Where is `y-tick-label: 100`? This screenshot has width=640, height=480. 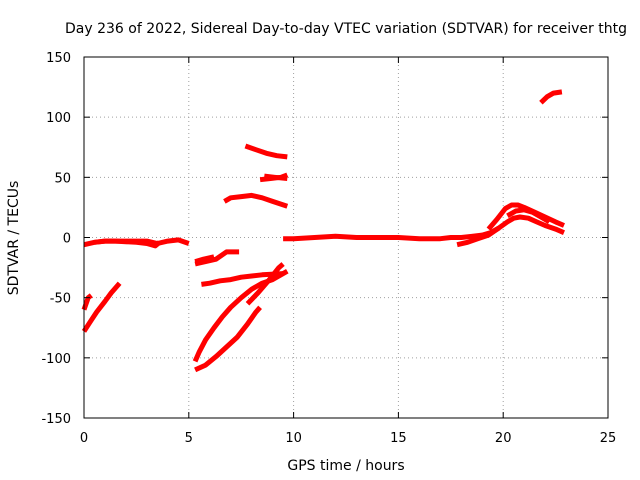 y-tick-label: 100 is located at coordinates (58, 118).